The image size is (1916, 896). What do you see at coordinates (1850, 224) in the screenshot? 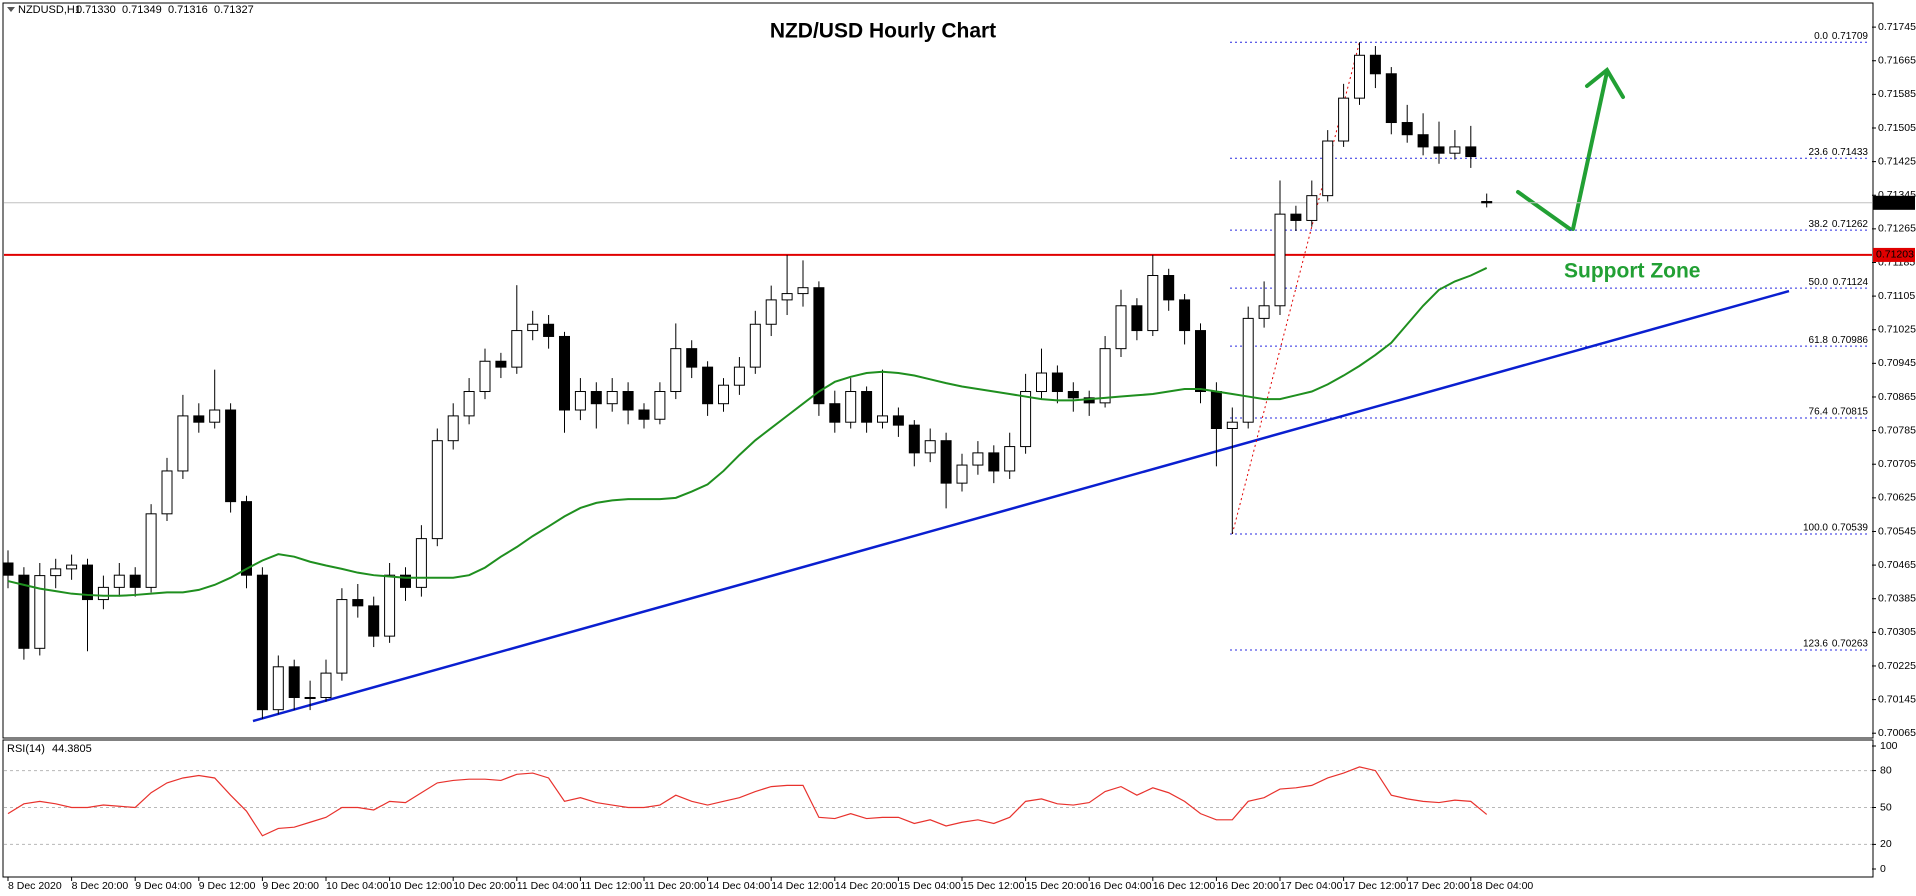
I see `fib-price-label: 0.71262` at bounding box center [1850, 224].